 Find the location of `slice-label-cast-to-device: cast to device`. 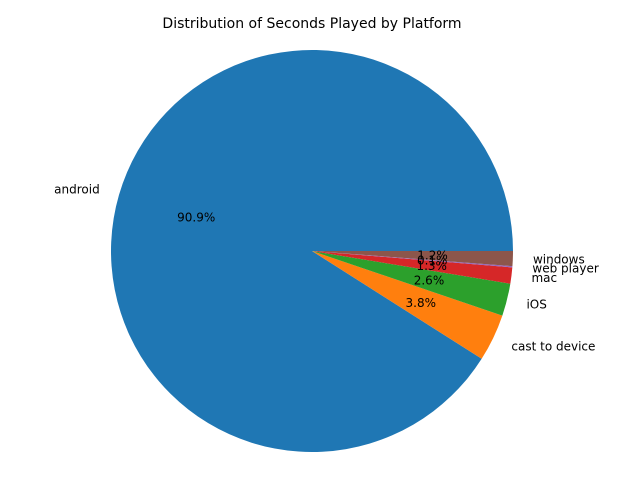

slice-label-cast-to-device: cast to device is located at coordinates (553, 346).